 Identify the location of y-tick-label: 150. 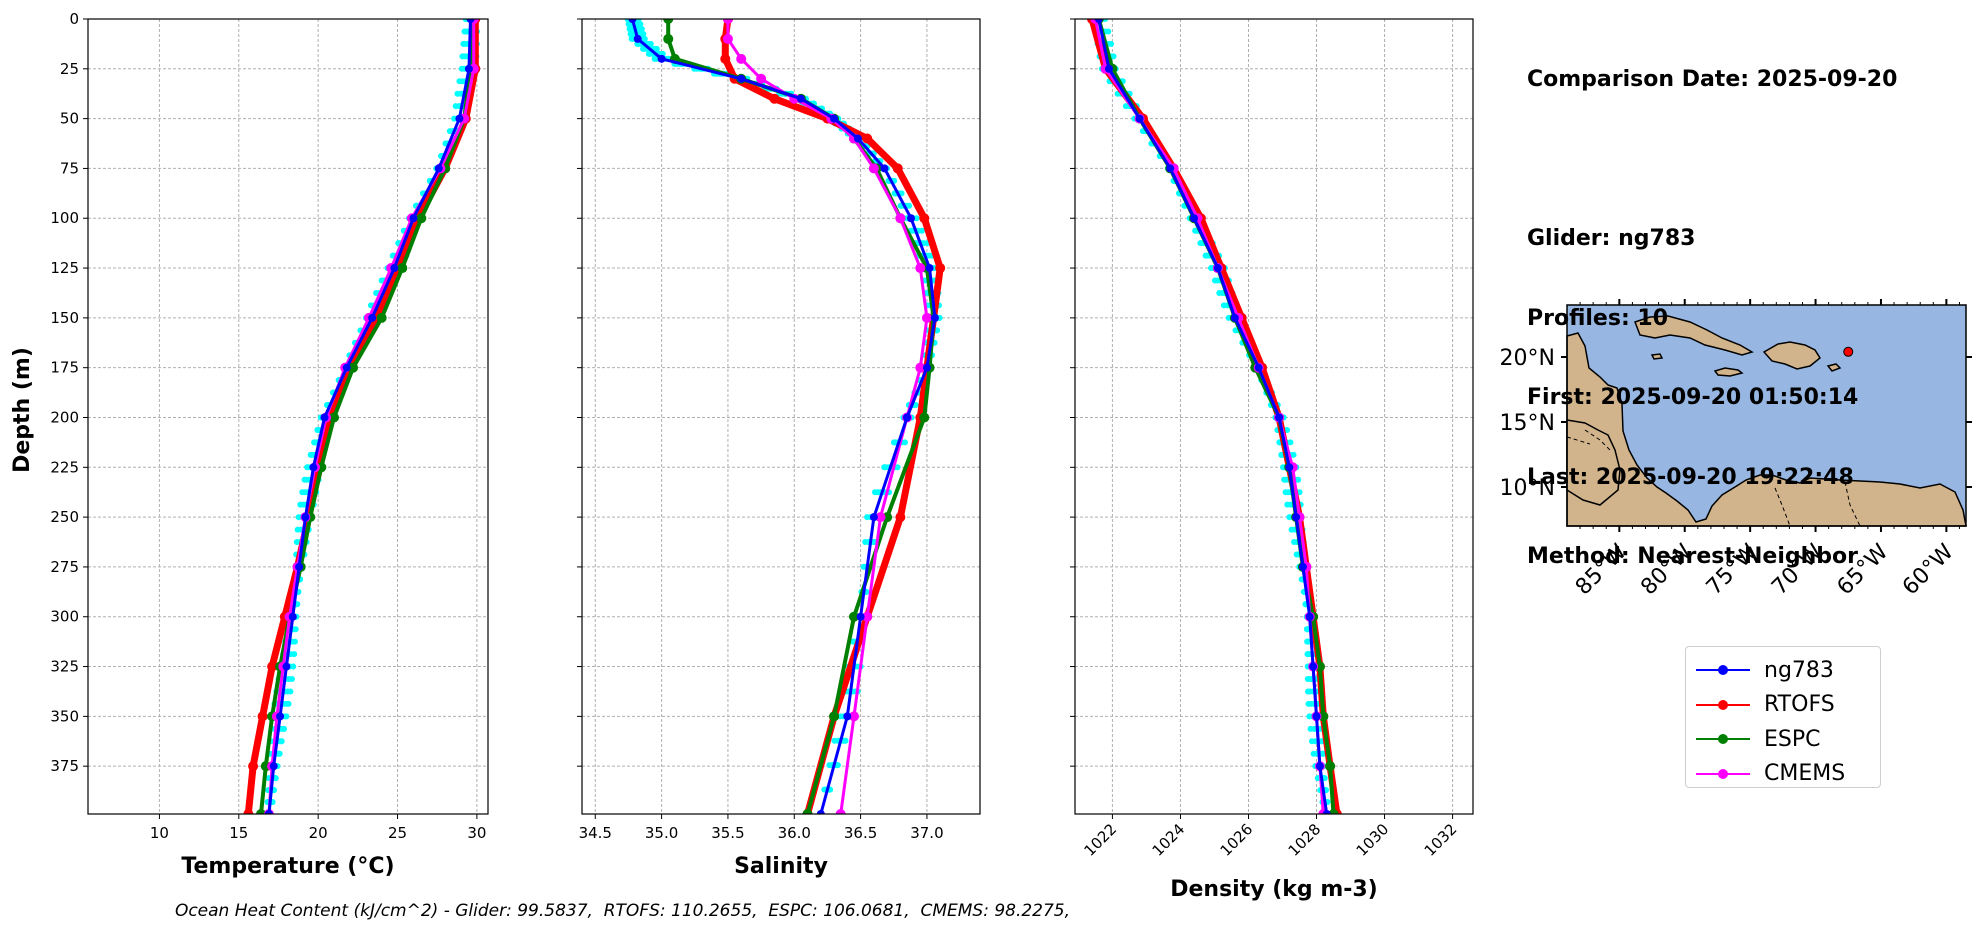
(64, 318).